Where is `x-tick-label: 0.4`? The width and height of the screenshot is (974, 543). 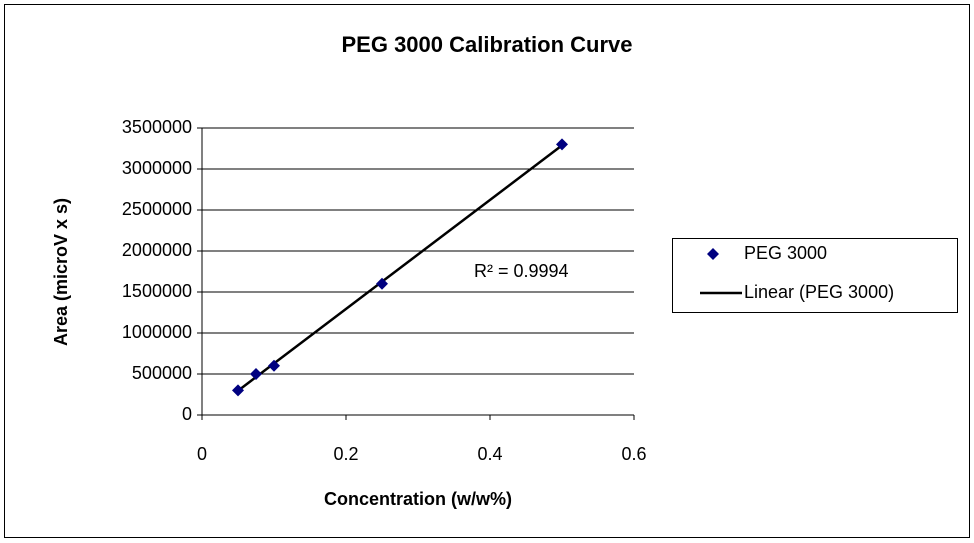 x-tick-label: 0.4 is located at coordinates (489, 454).